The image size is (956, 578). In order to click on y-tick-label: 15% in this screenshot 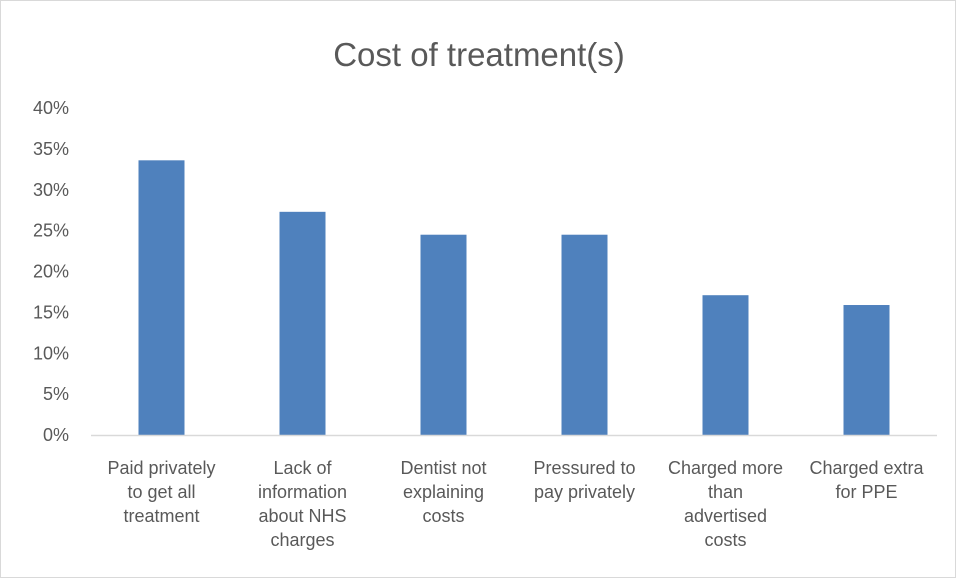, I will do `click(51, 312)`.